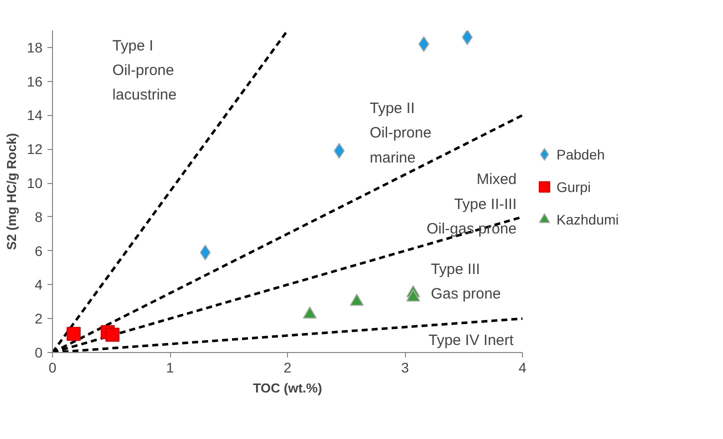 The image size is (723, 439). Describe the element at coordinates (573, 186) in the screenshot. I see `legend-label: Gurpi` at that location.